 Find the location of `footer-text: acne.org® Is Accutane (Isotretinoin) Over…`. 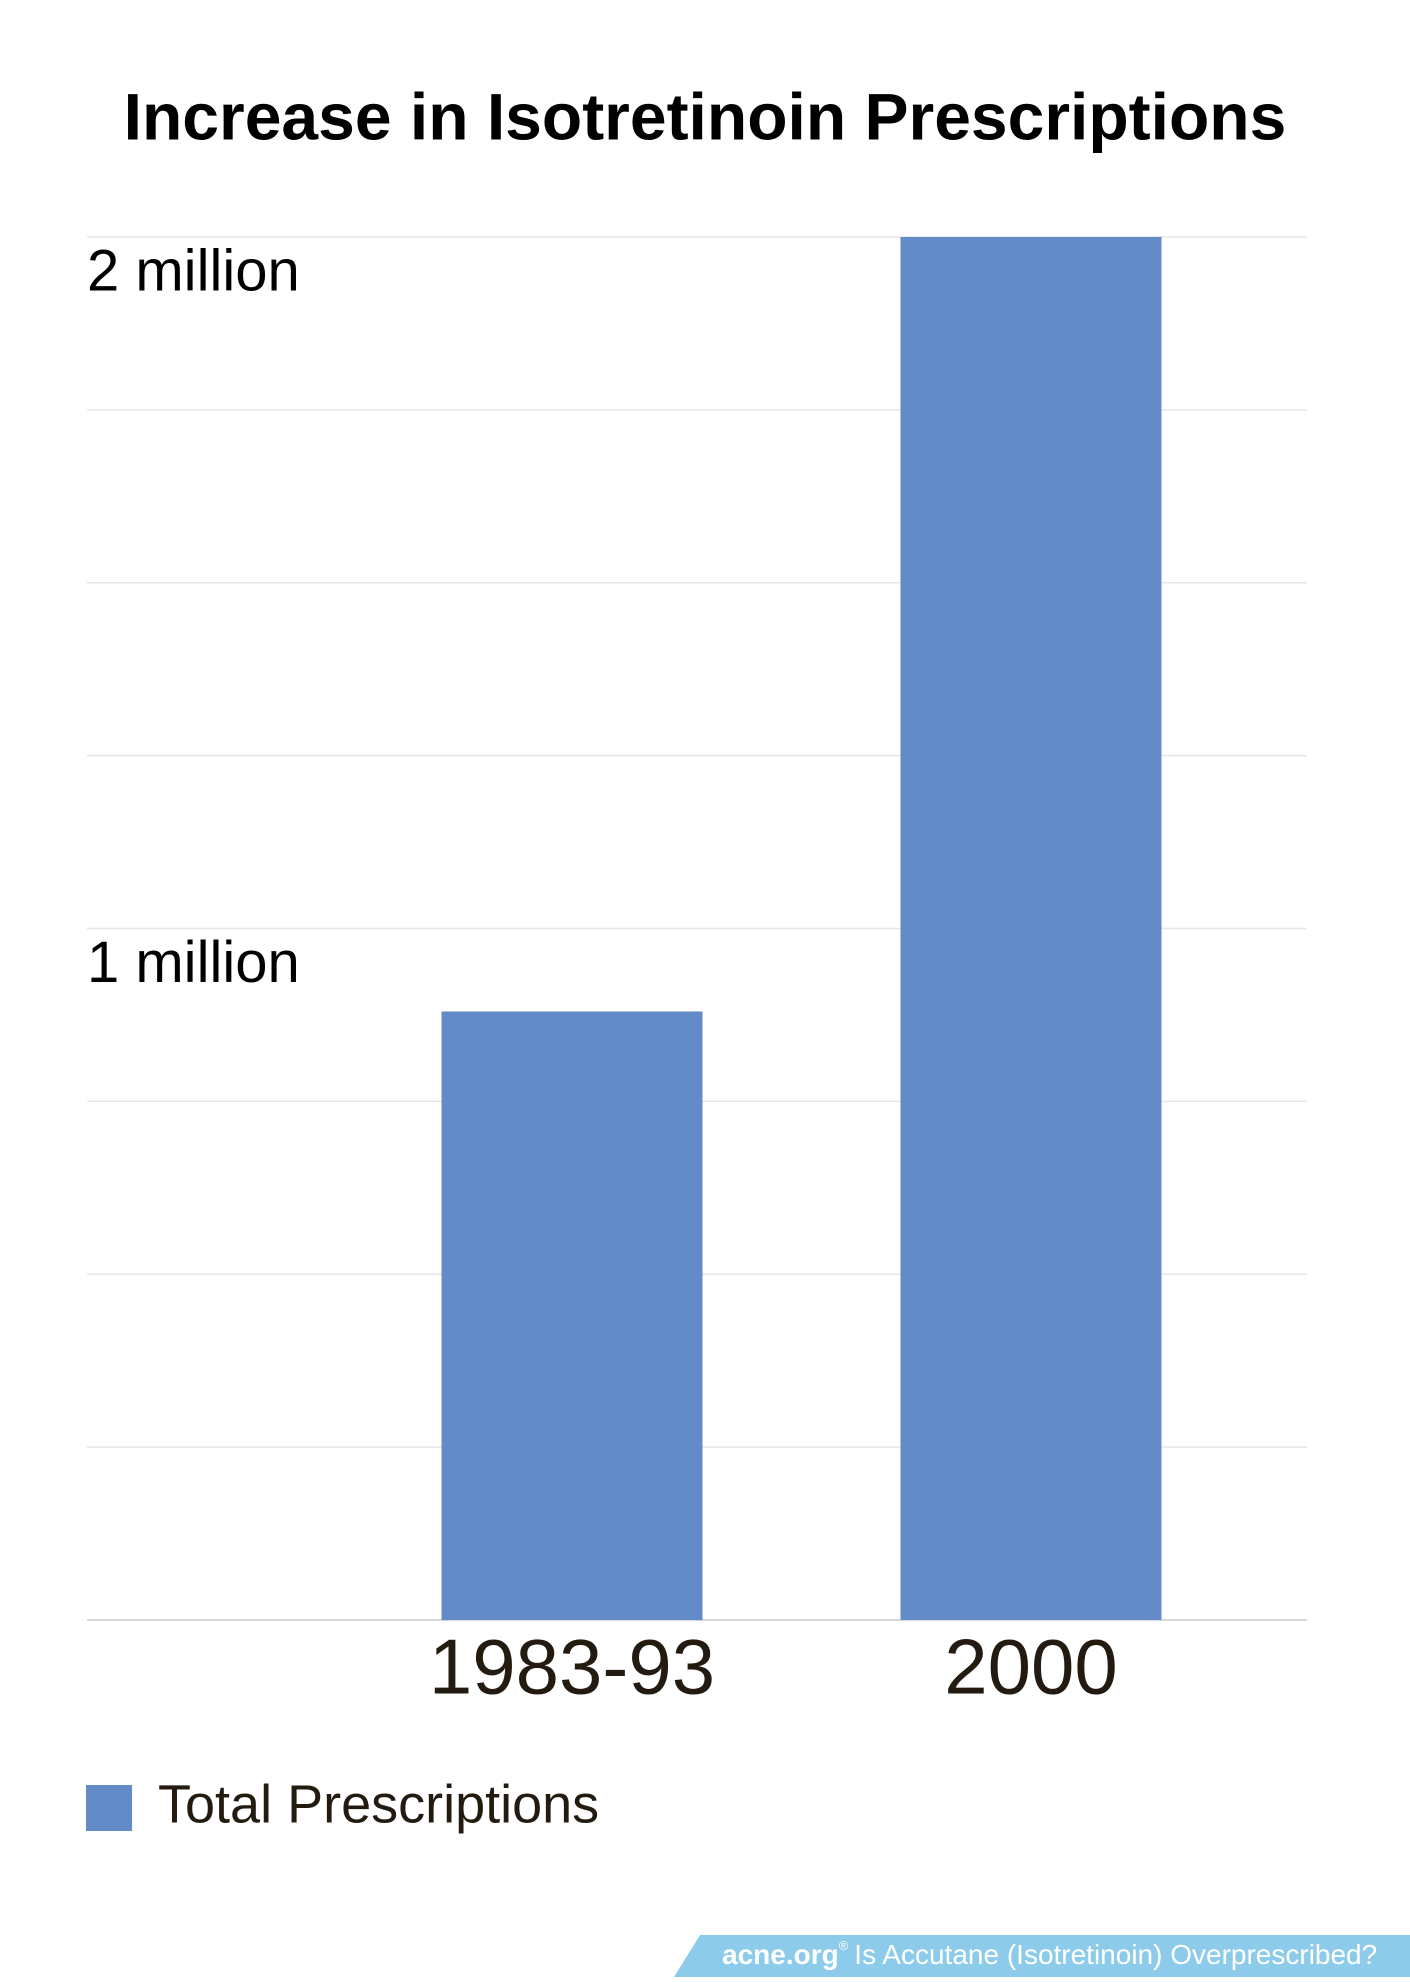

footer-text: acne.org® Is Accutane (Isotretinoin) Over… is located at coordinates (1049, 1954).